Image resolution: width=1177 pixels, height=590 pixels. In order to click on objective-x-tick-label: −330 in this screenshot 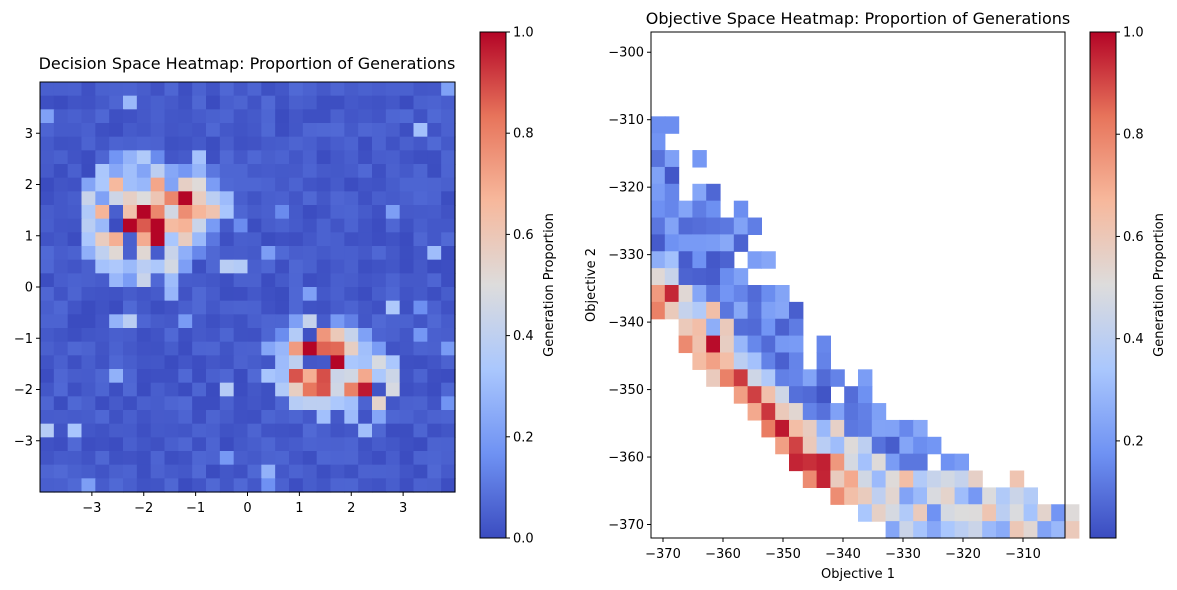, I will do `click(903, 554)`.